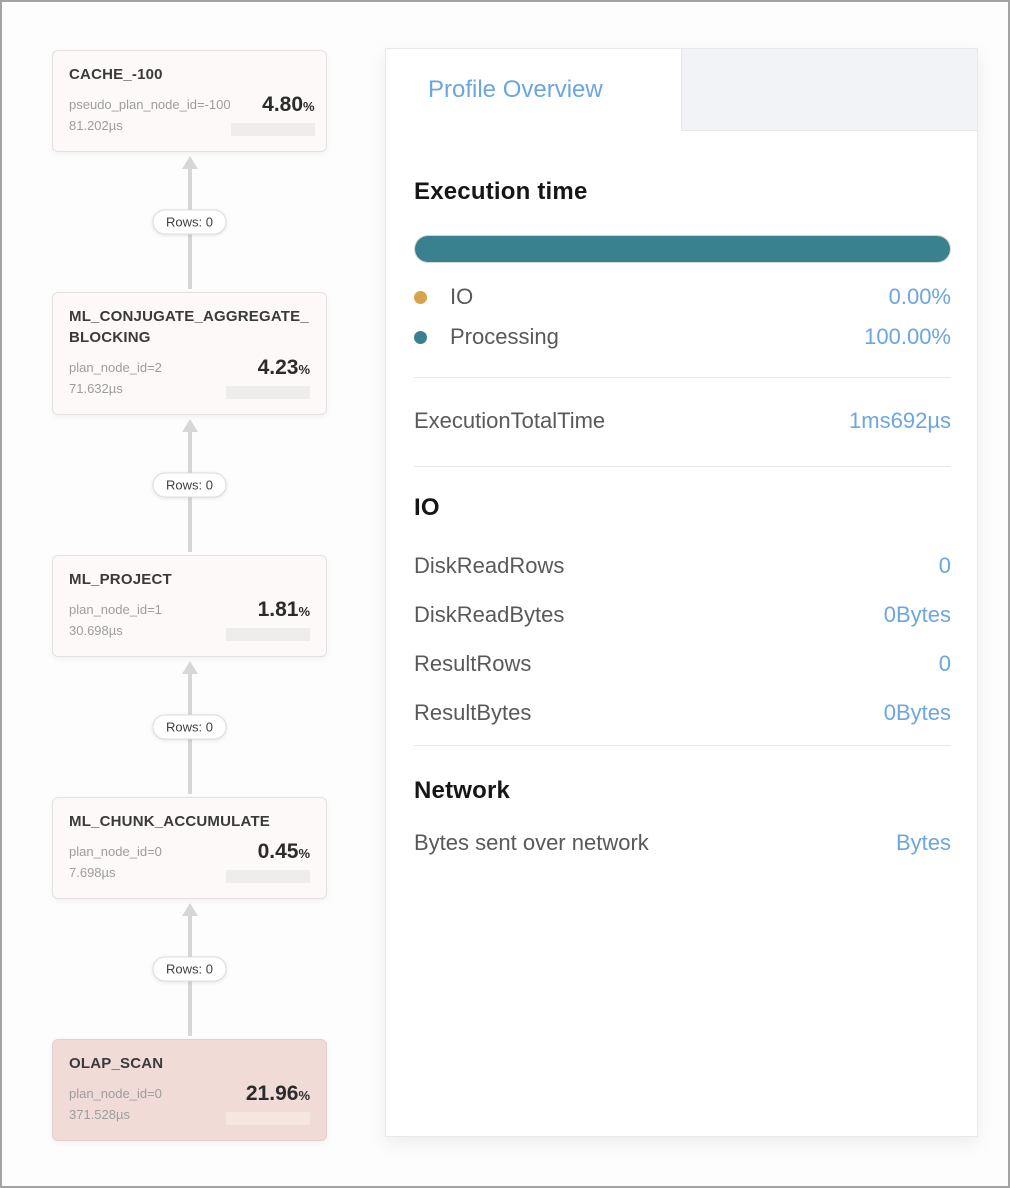 This screenshot has height=1188, width=1010. I want to click on node-title: CACHE_-100, so click(116, 74).